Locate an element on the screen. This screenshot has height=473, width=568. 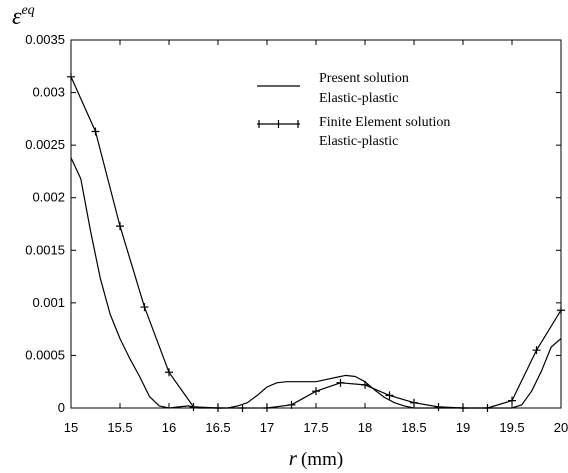
y-tick-label: 0.0005 is located at coordinates (45, 354).